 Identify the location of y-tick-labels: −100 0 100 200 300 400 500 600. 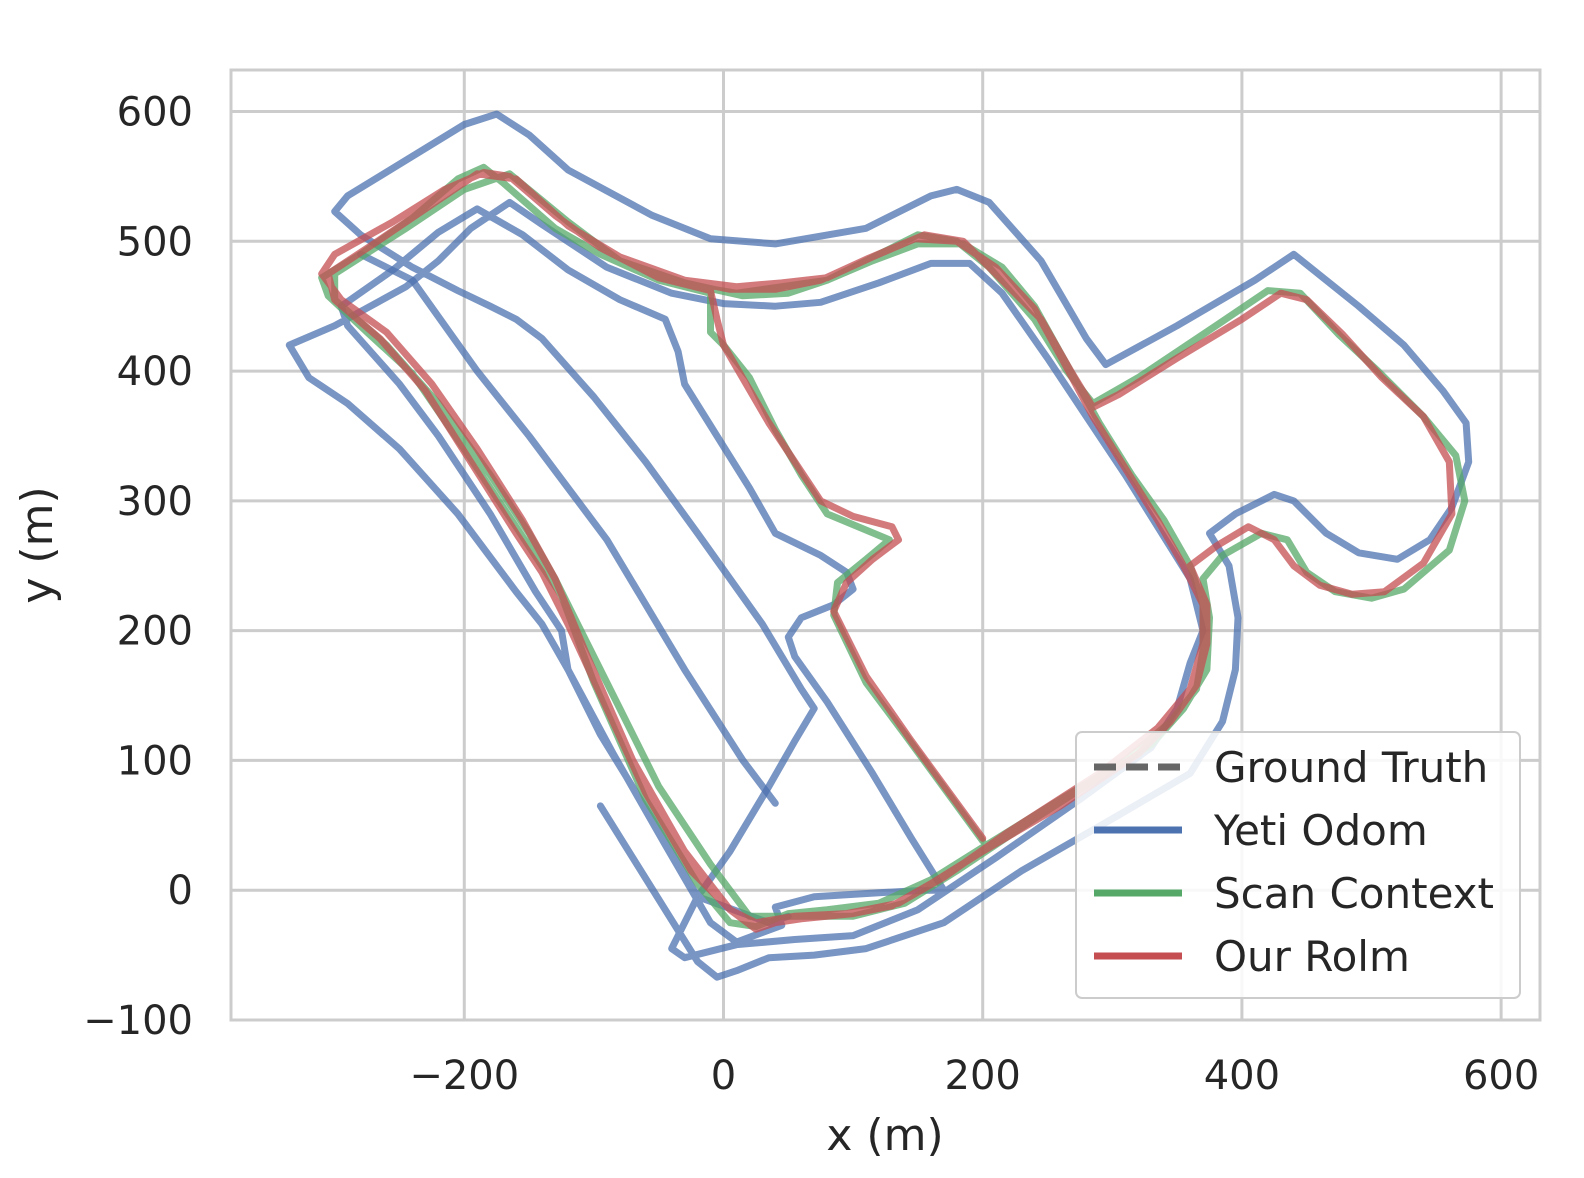
(138, 567).